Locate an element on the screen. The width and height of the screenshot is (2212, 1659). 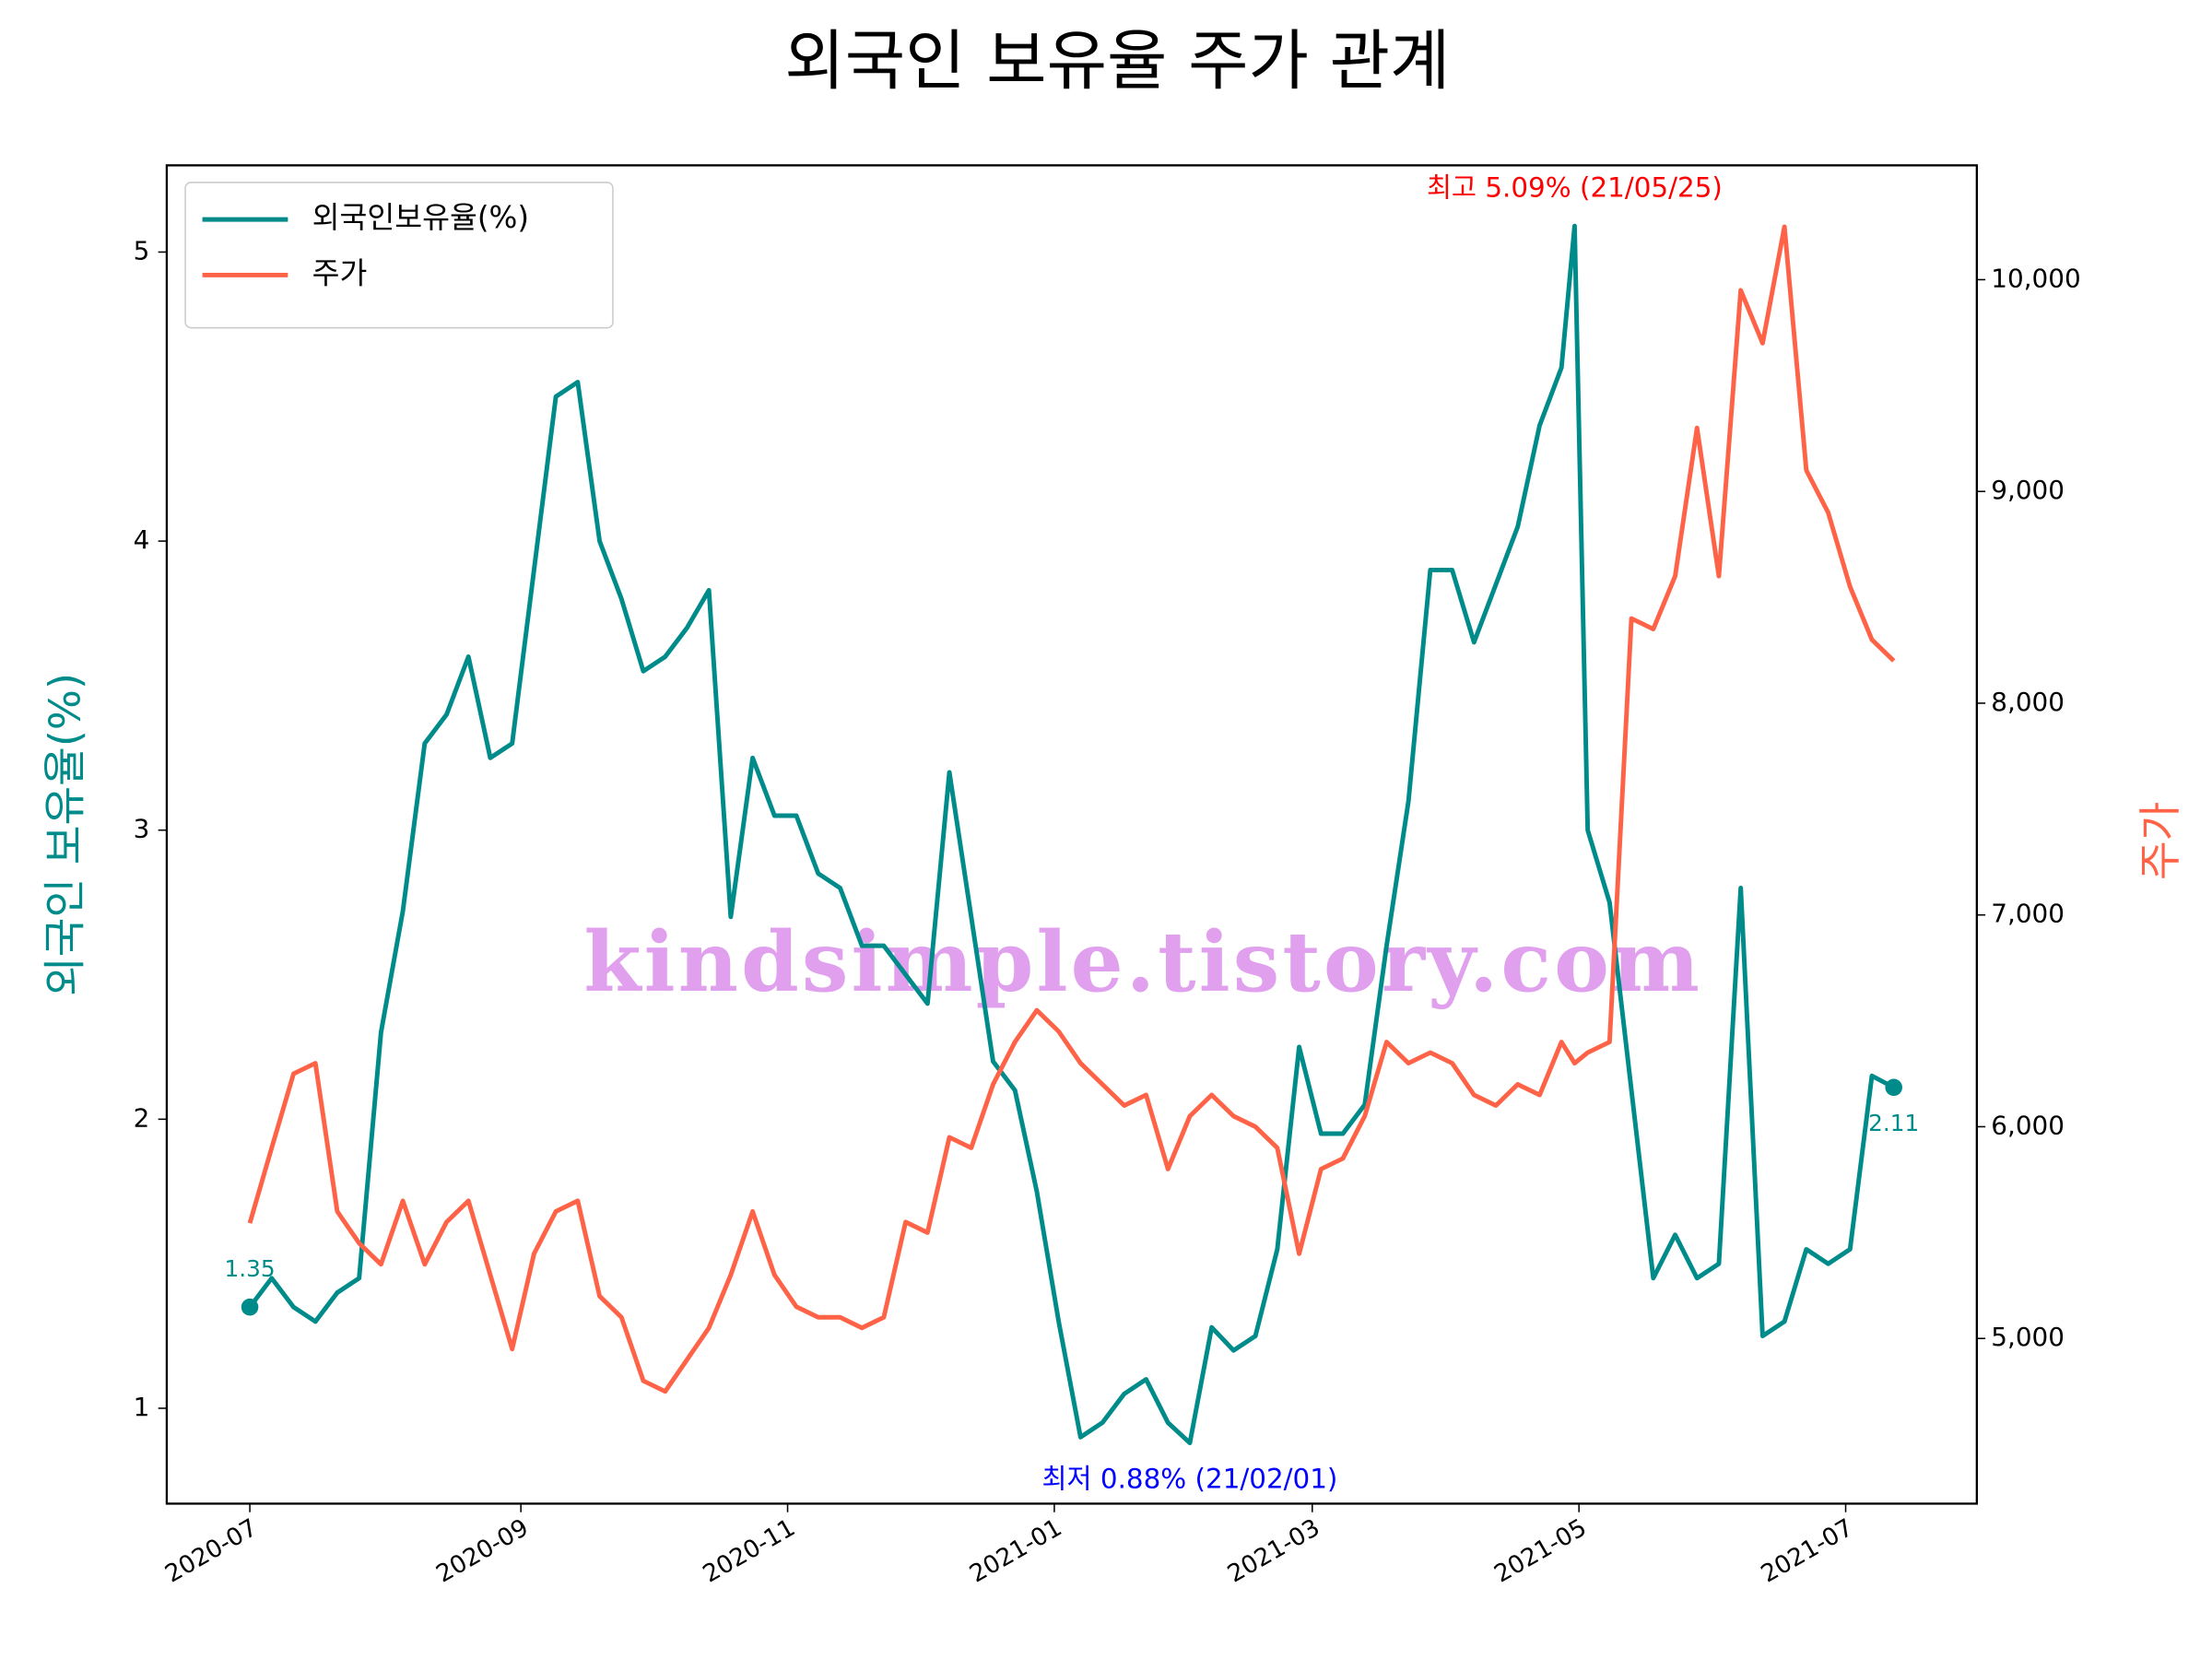
y2-tick-label: 5,000 is located at coordinates (2028, 1337).